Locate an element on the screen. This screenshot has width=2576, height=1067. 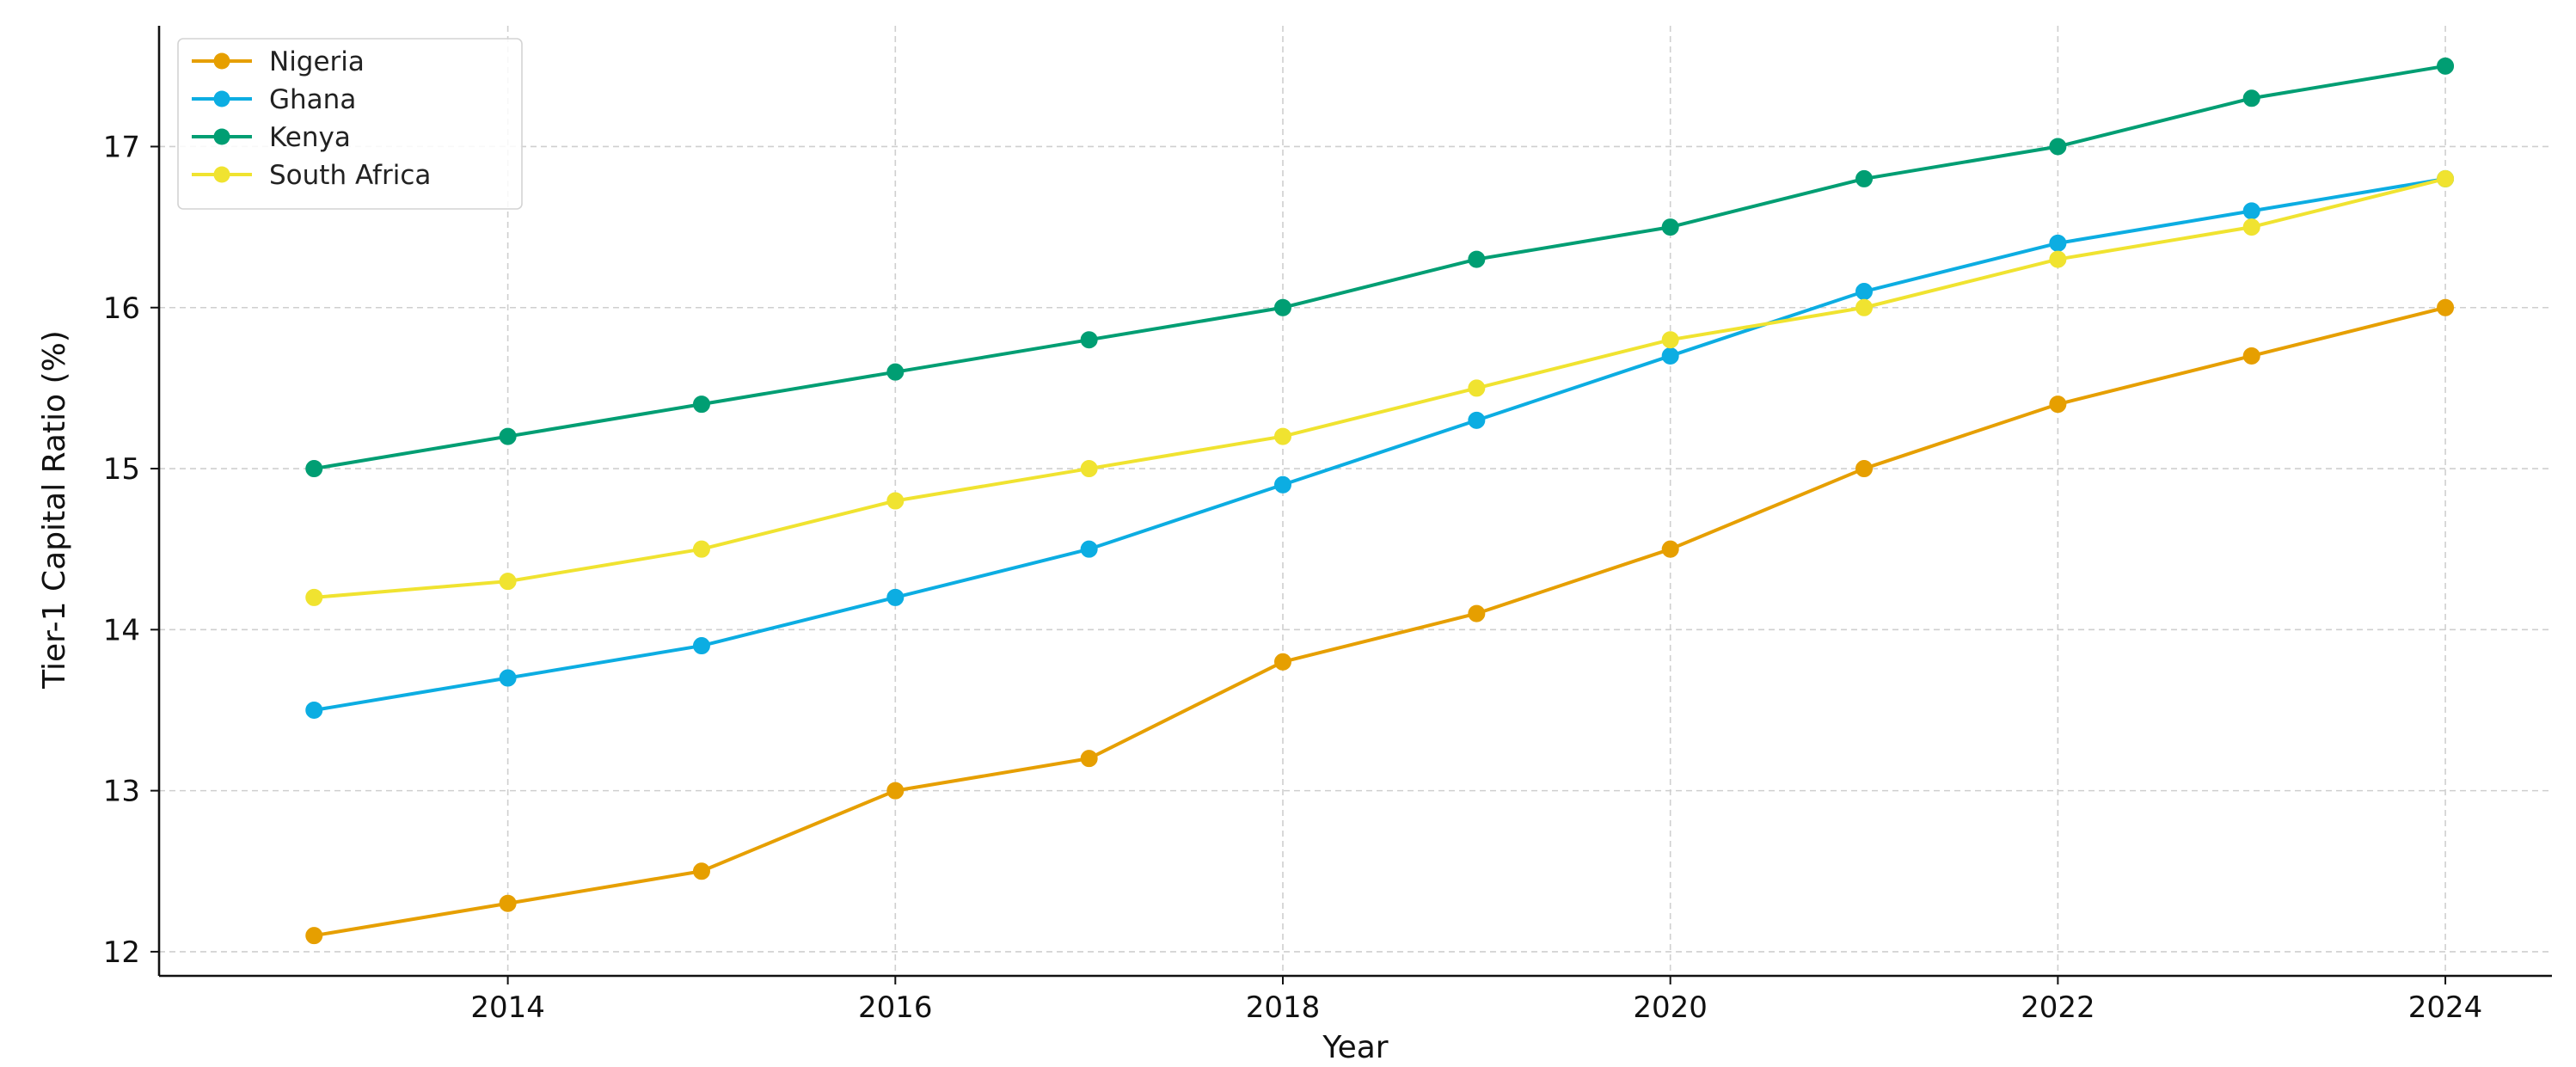
legend: Nigeria Ghana Kenya South Africa is located at coordinates (350, 124).